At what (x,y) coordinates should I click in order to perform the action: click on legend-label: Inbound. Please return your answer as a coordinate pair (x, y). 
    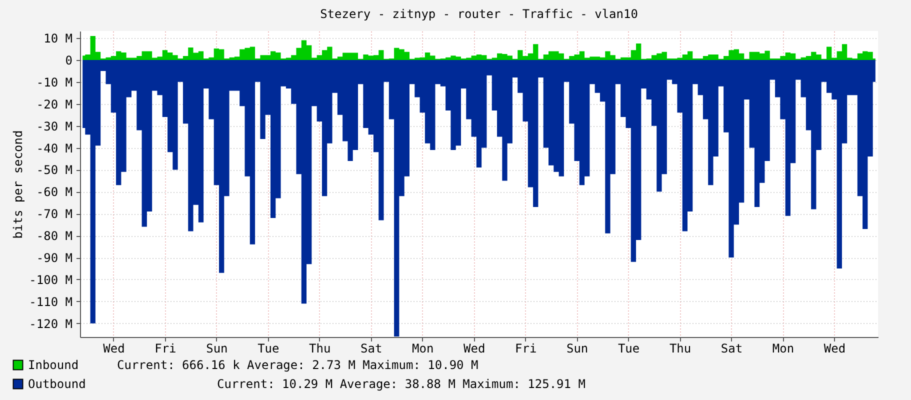
    Looking at the image, I should click on (53, 365).